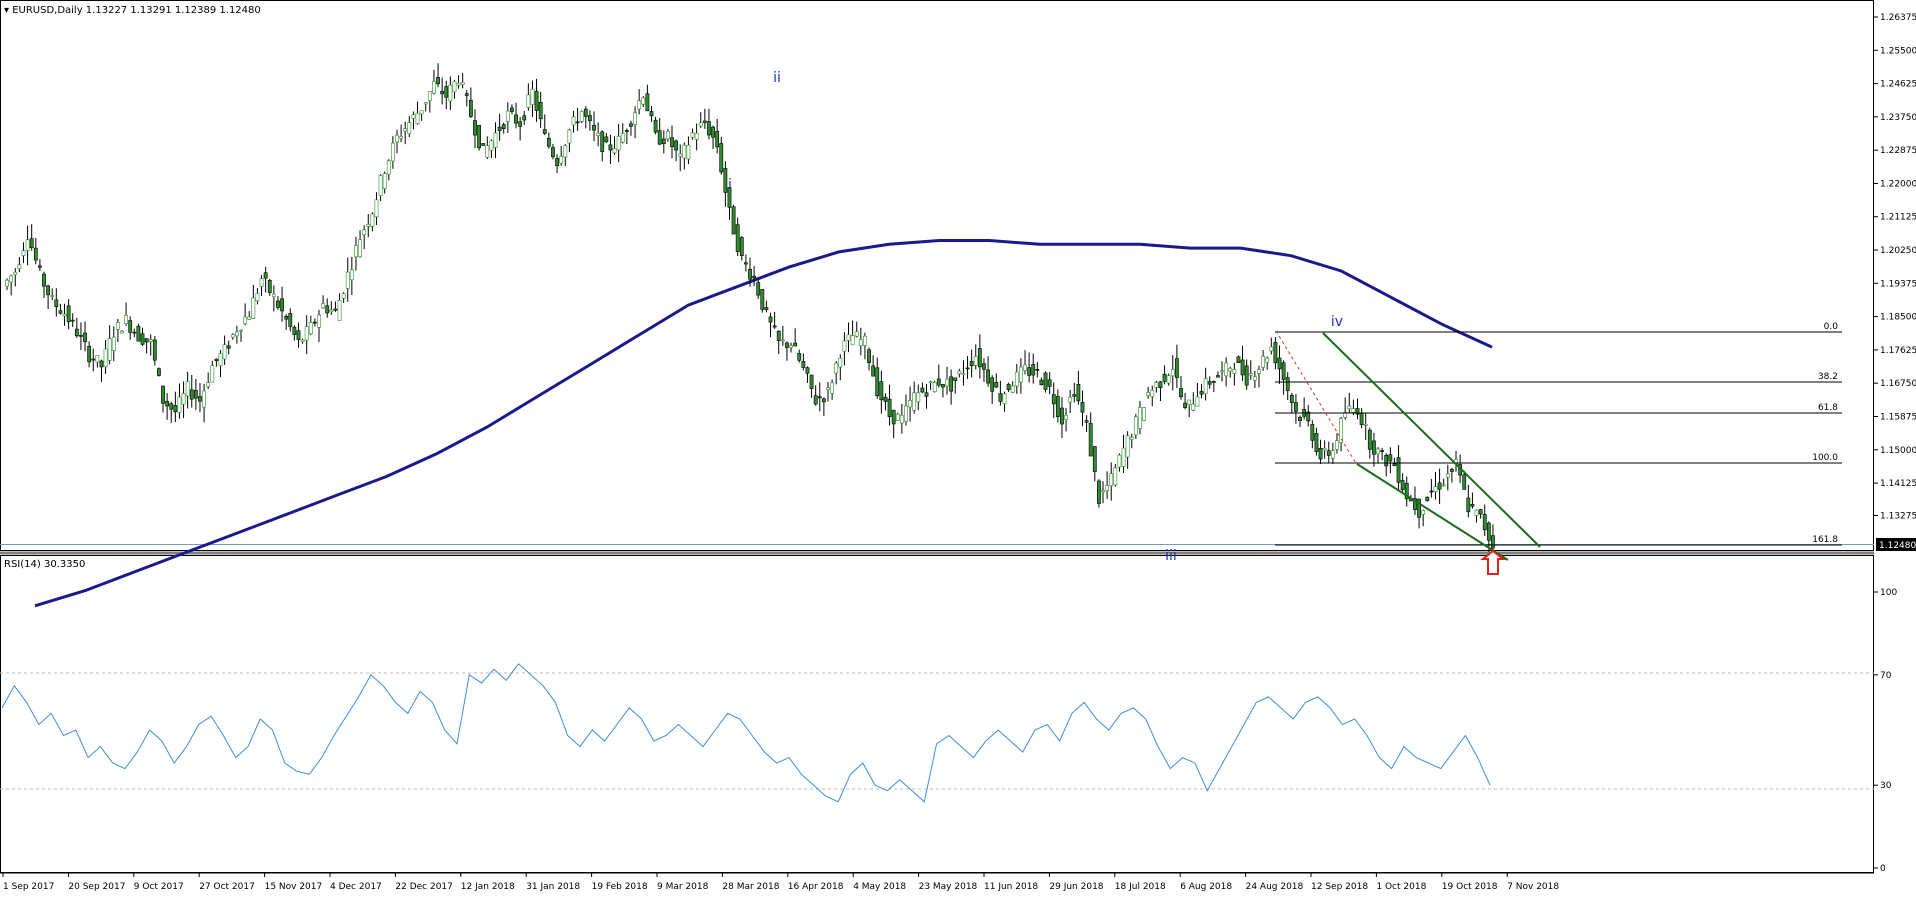 Image resolution: width=1916 pixels, height=901 pixels. What do you see at coordinates (1883, 869) in the screenshot?
I see `rsi-tick-label: 0` at bounding box center [1883, 869].